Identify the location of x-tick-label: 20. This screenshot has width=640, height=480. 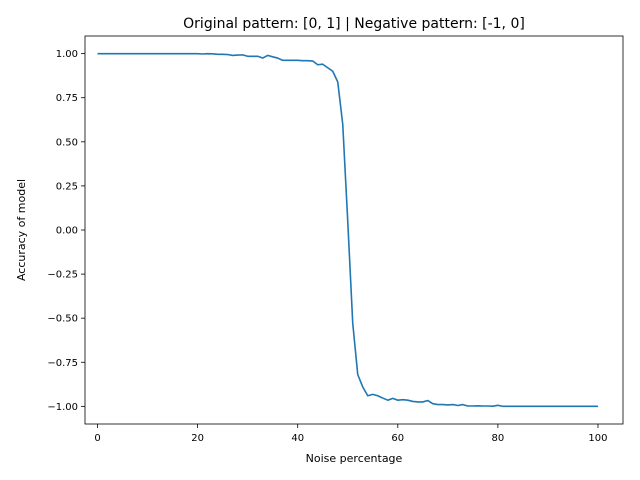
(197, 438).